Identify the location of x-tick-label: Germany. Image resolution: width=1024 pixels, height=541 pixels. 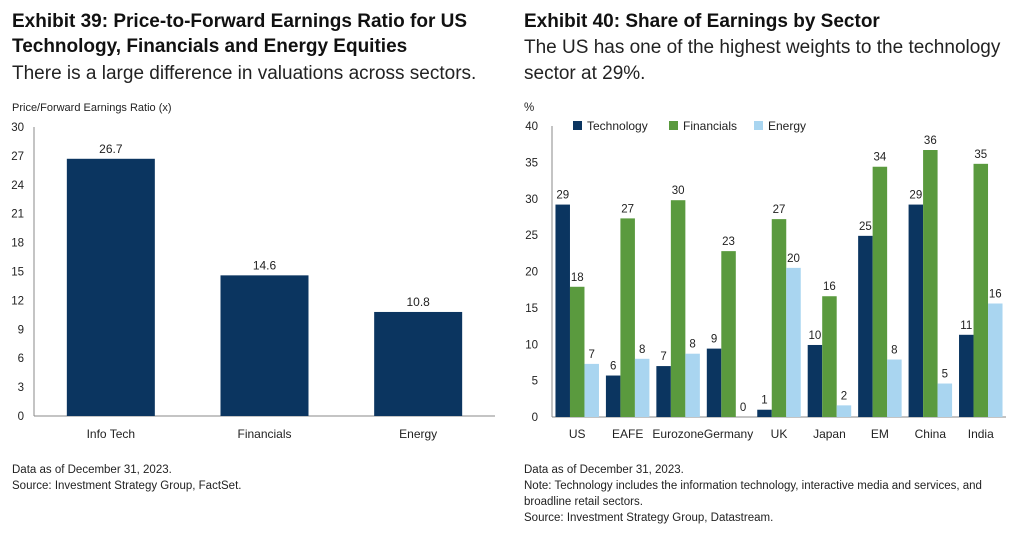
(728, 434).